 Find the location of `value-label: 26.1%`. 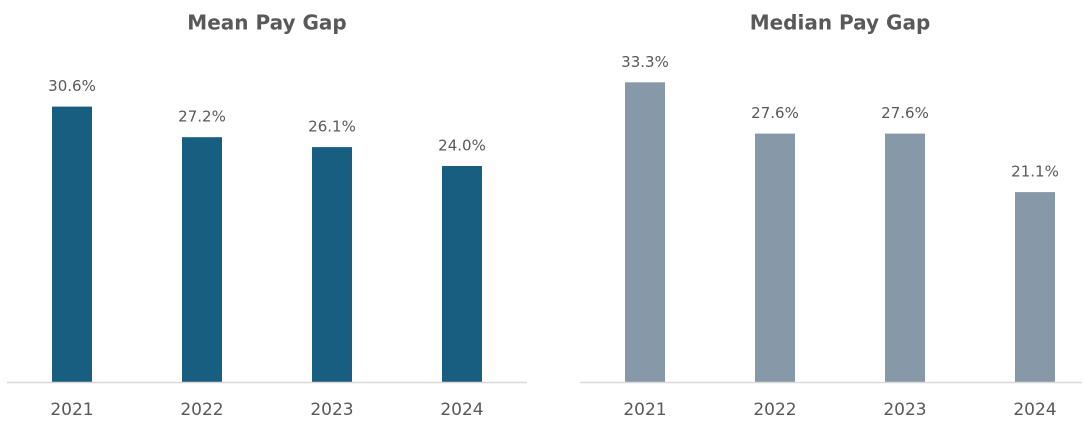

value-label: 26.1% is located at coordinates (332, 127).